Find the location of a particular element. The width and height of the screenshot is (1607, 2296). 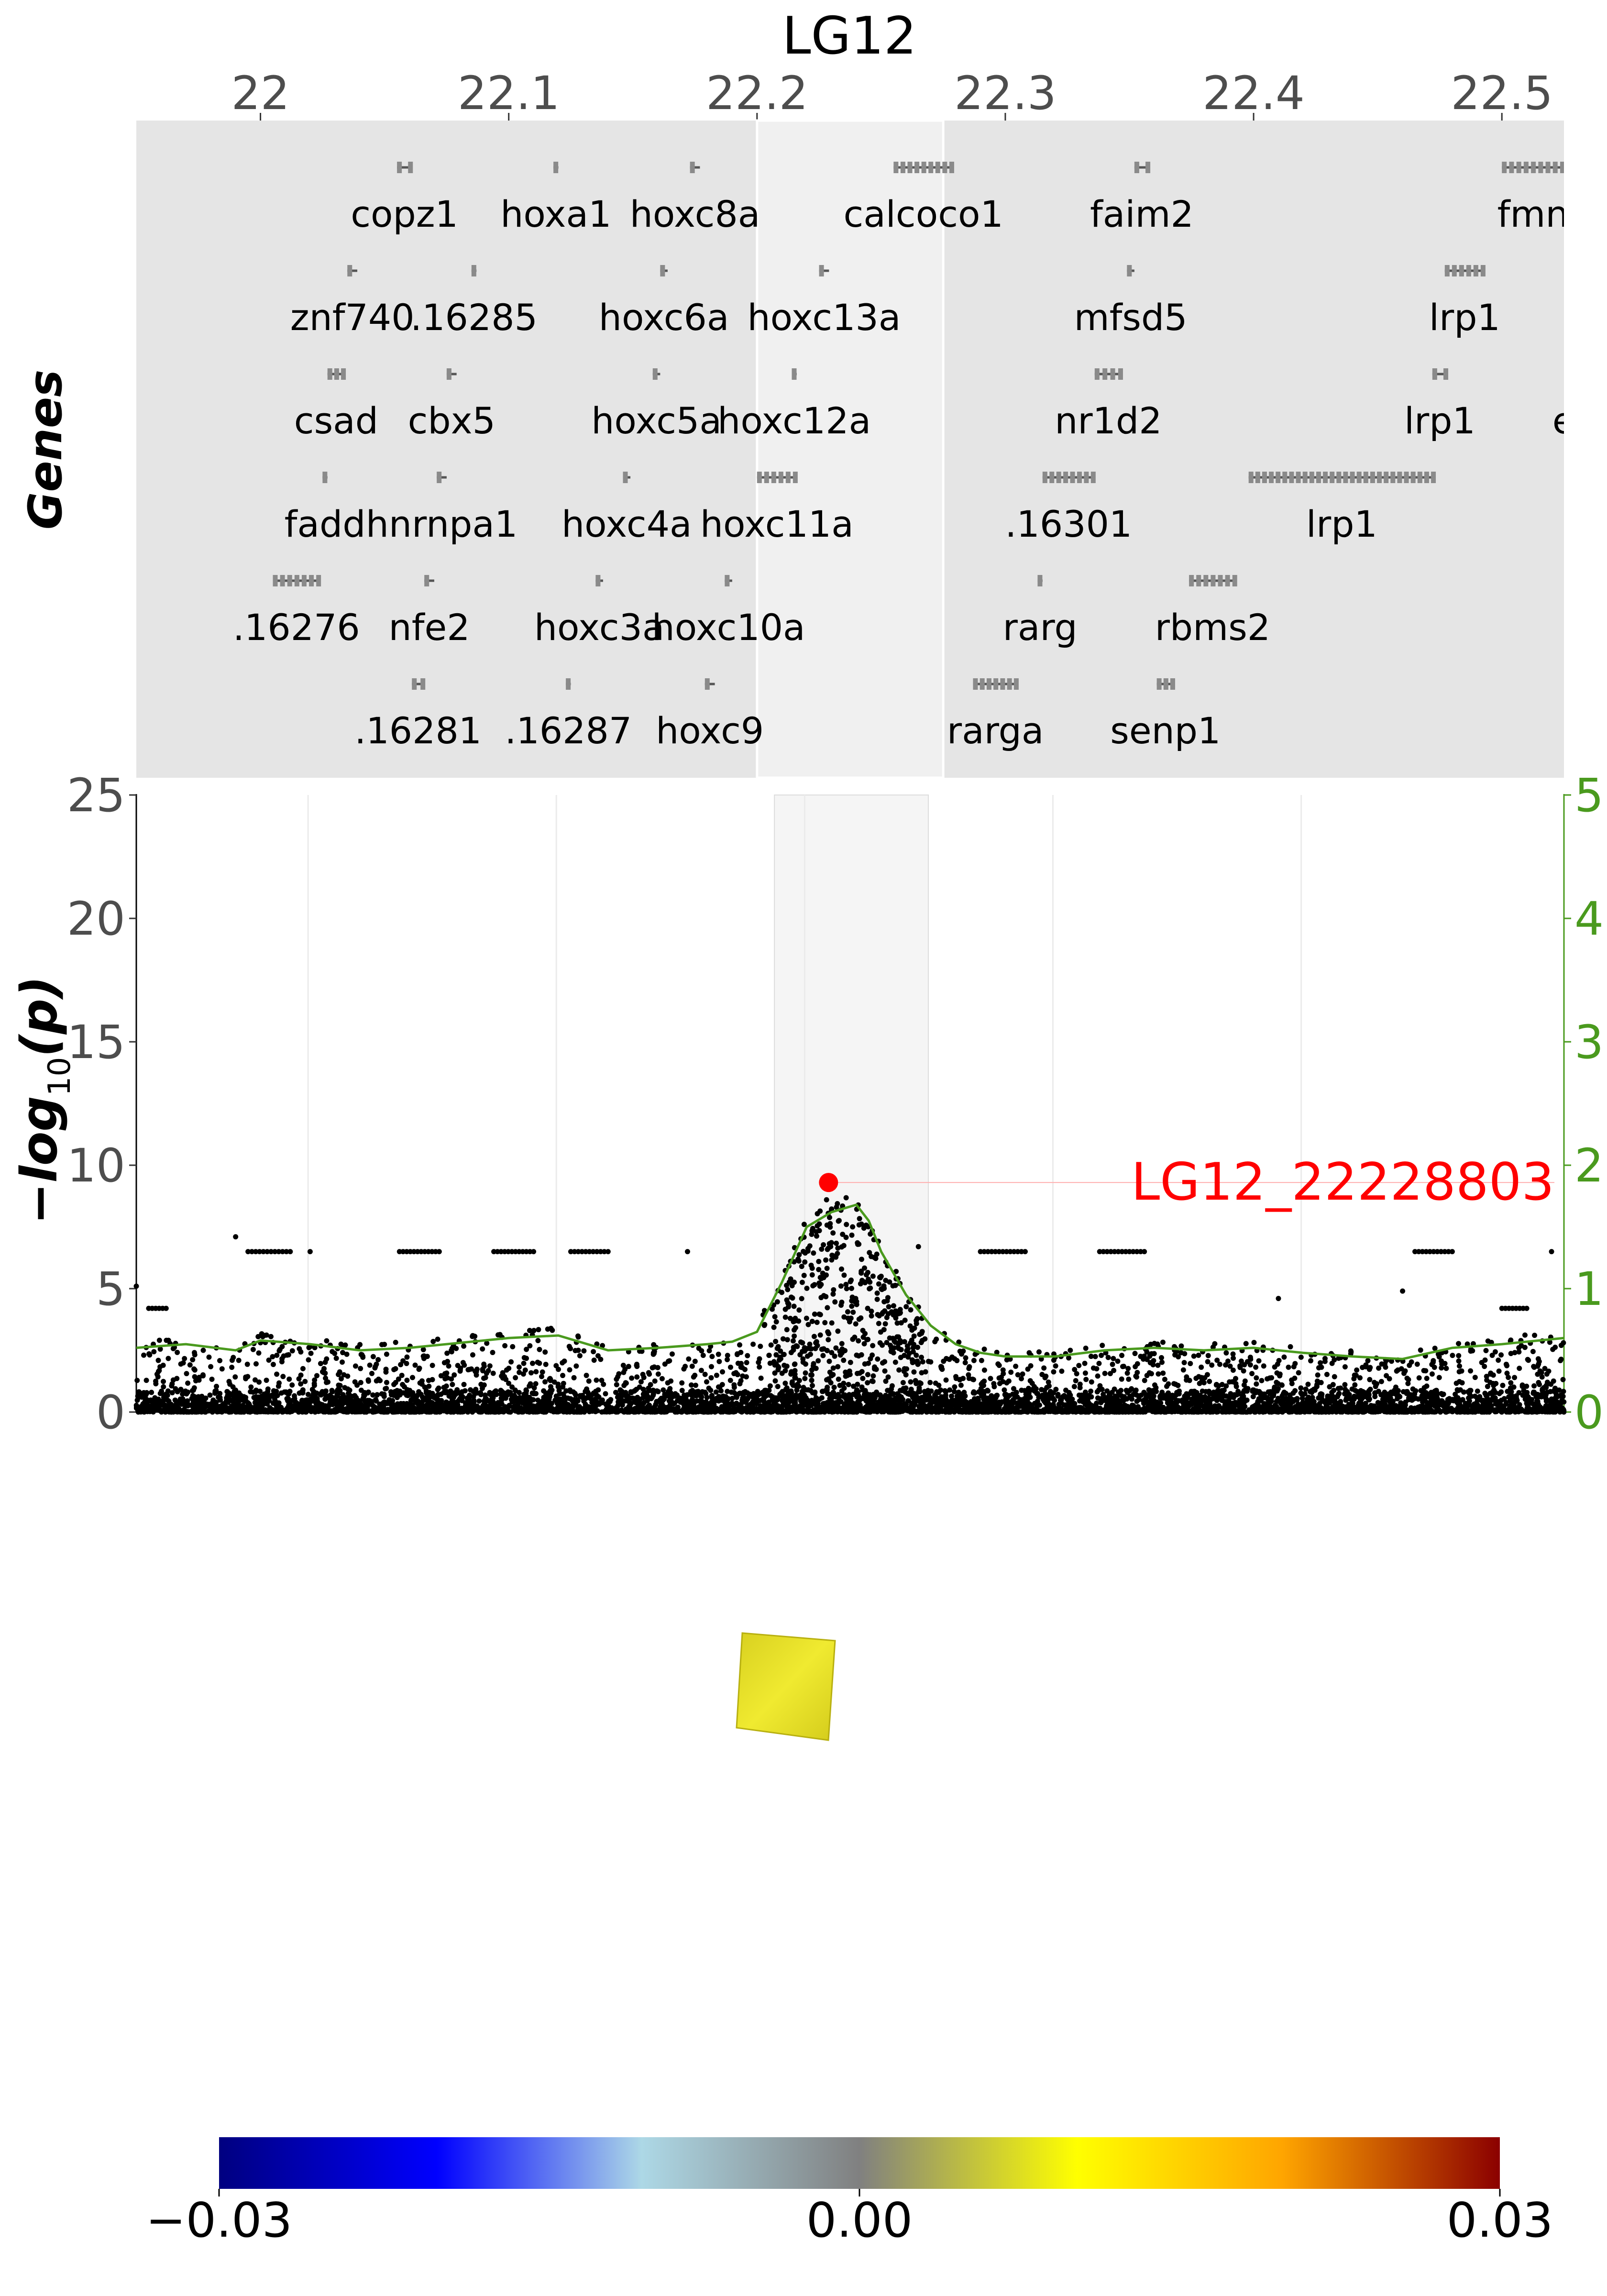

gene-label: hoxc8a is located at coordinates (695, 214).